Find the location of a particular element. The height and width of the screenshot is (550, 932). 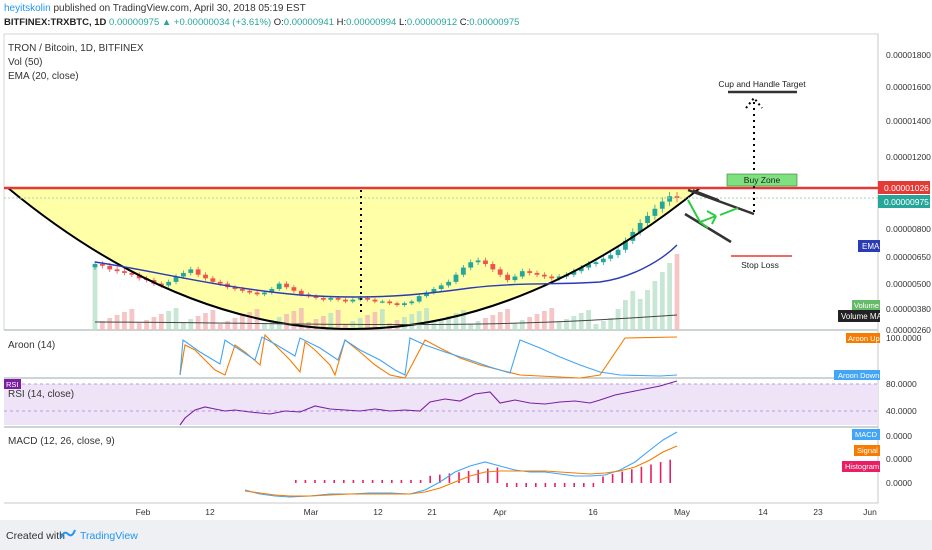

time-axis: Feb 12 Mar 12 21 Apr 16 May 14 23 Jun is located at coordinates (506, 512).